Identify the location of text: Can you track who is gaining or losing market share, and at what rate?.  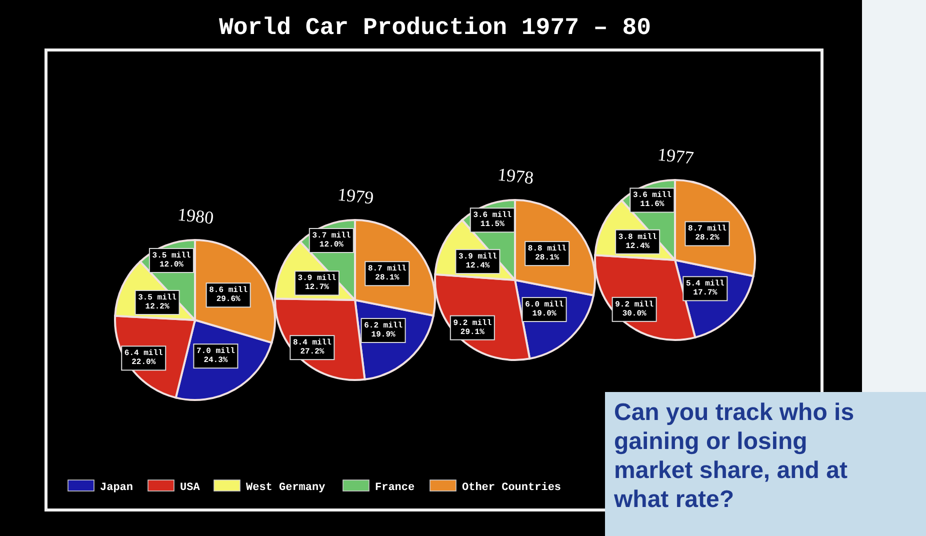
(733, 456).